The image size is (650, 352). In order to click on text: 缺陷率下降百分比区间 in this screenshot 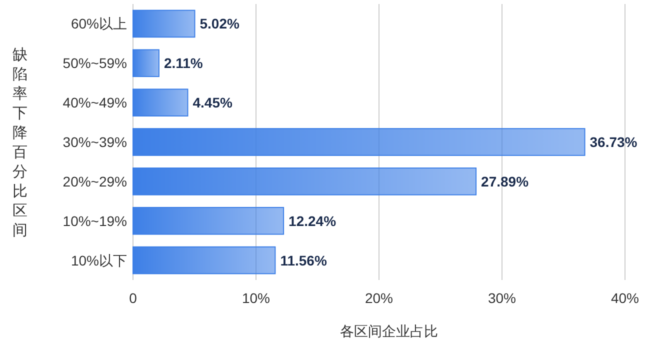, I will do `click(20, 142)`.